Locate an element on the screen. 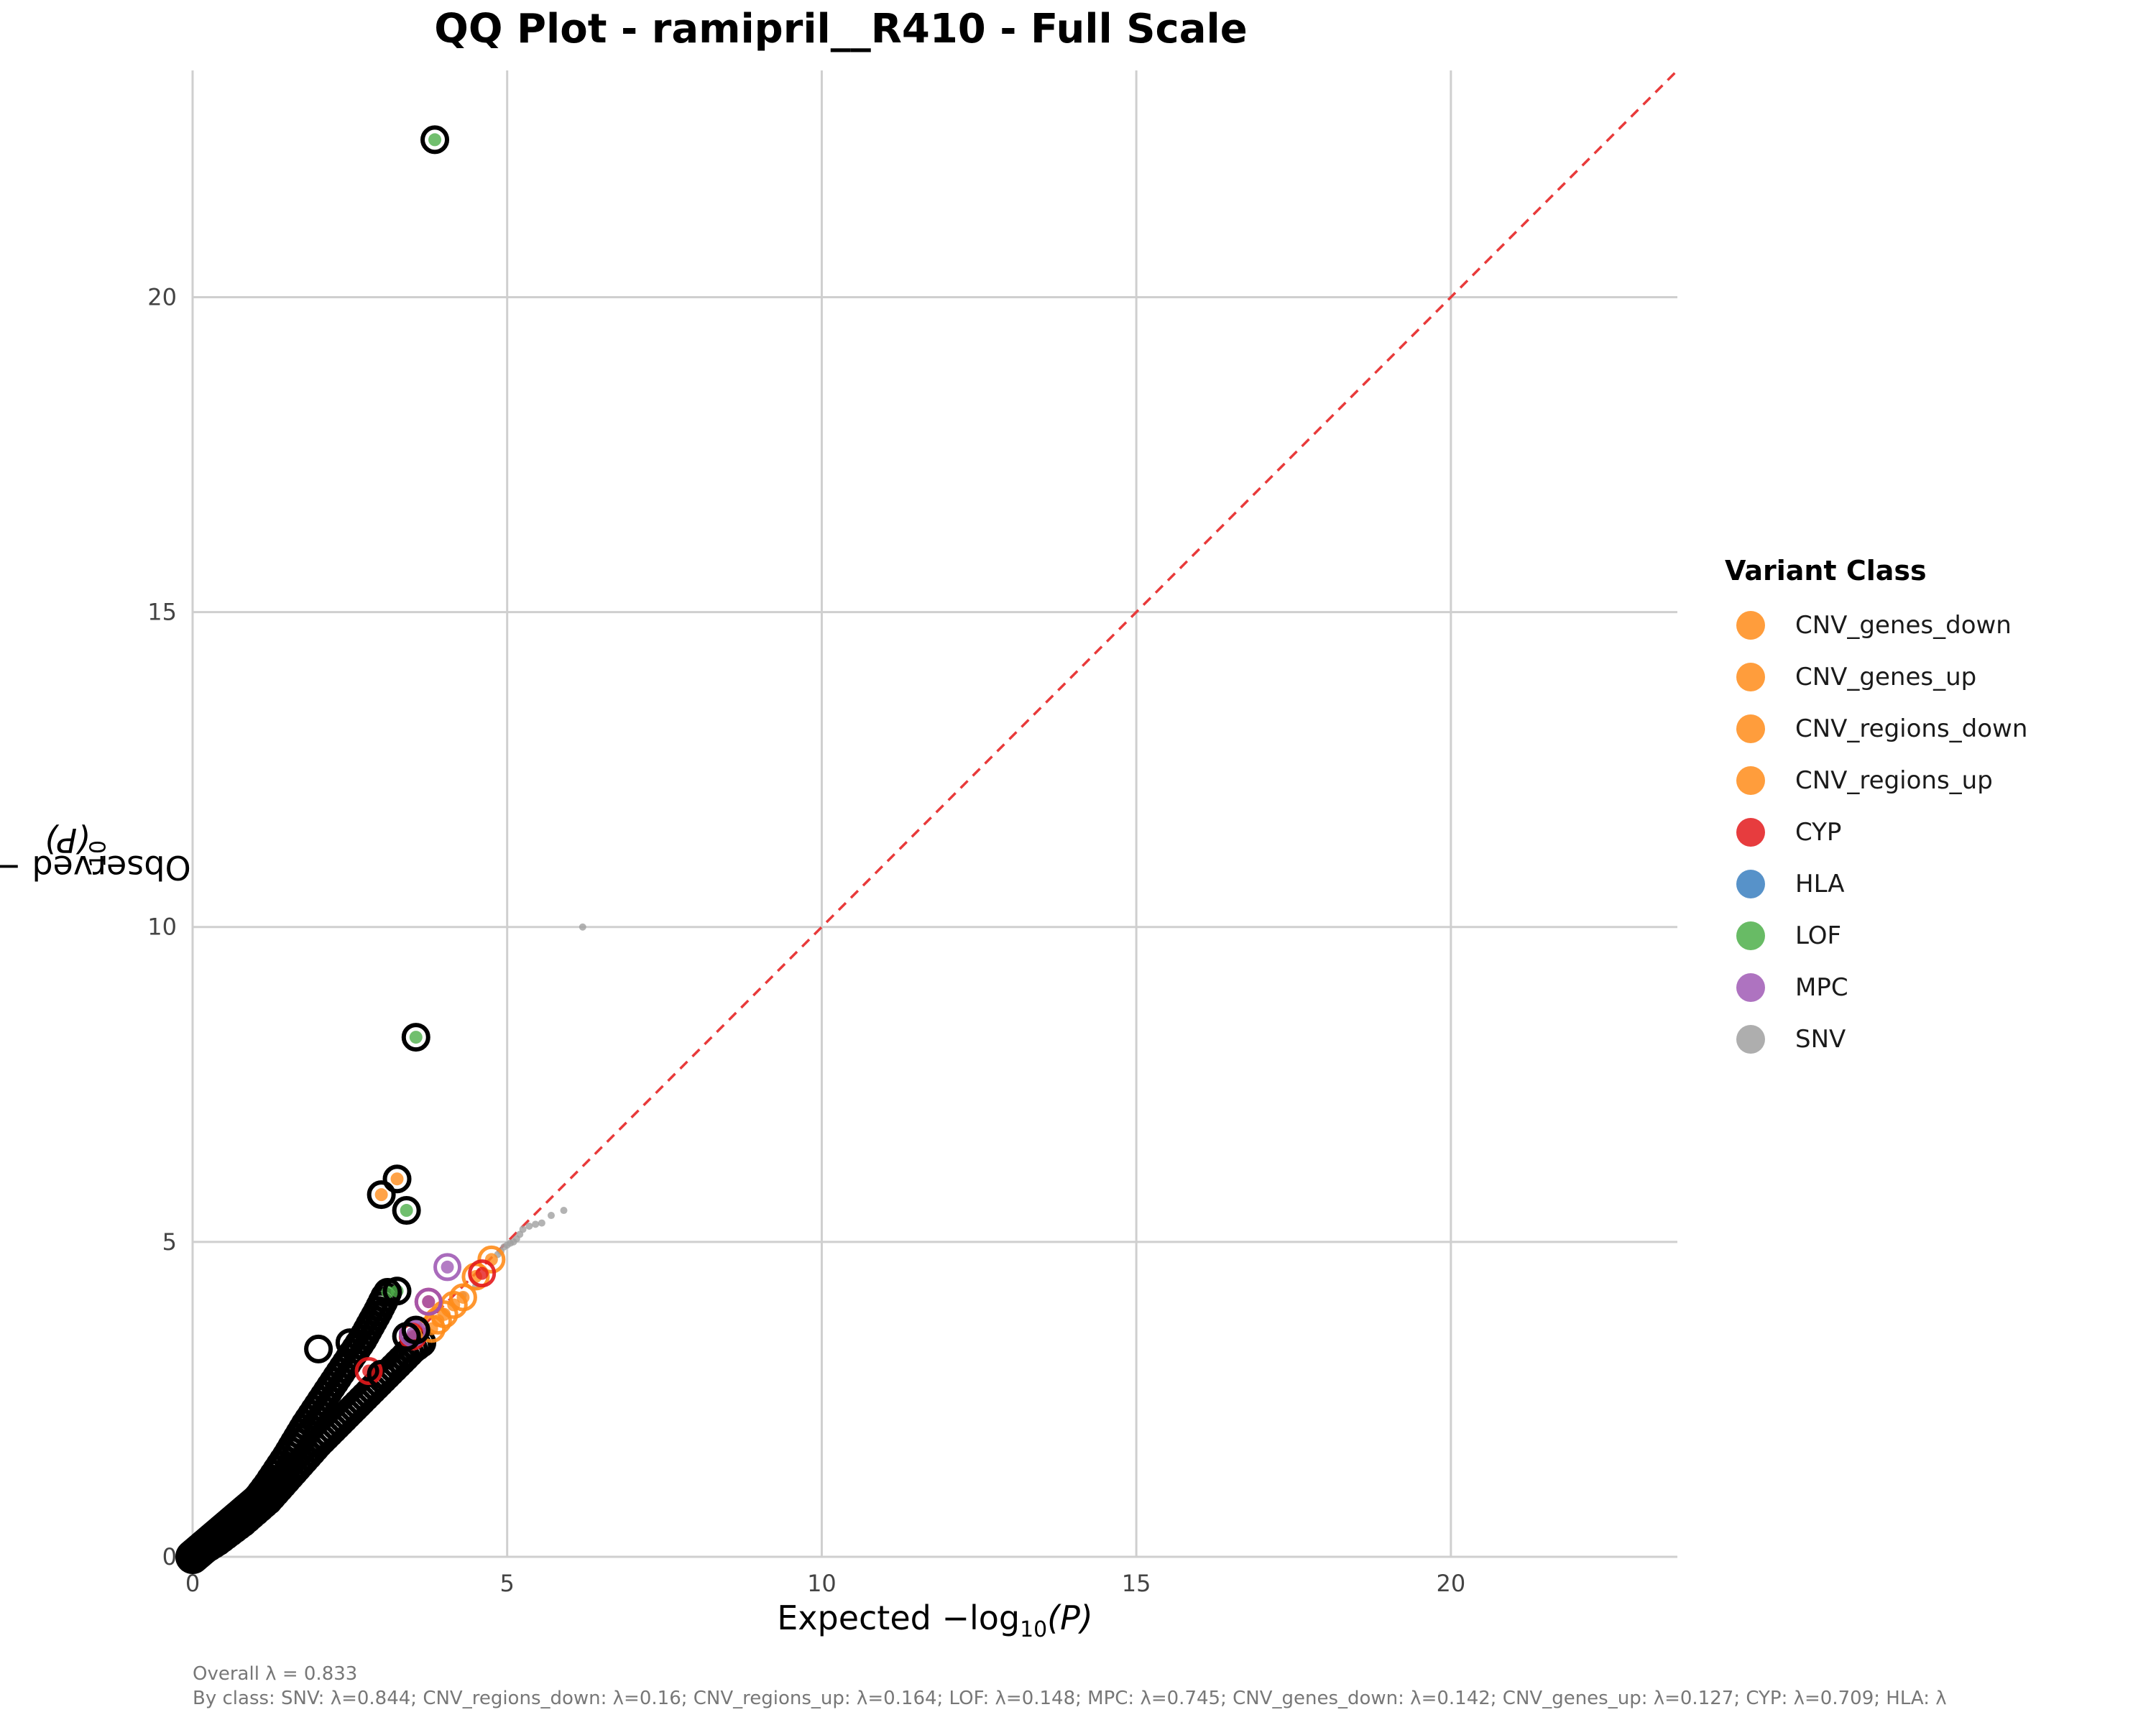  highlight-rings is located at coordinates (377, 757).